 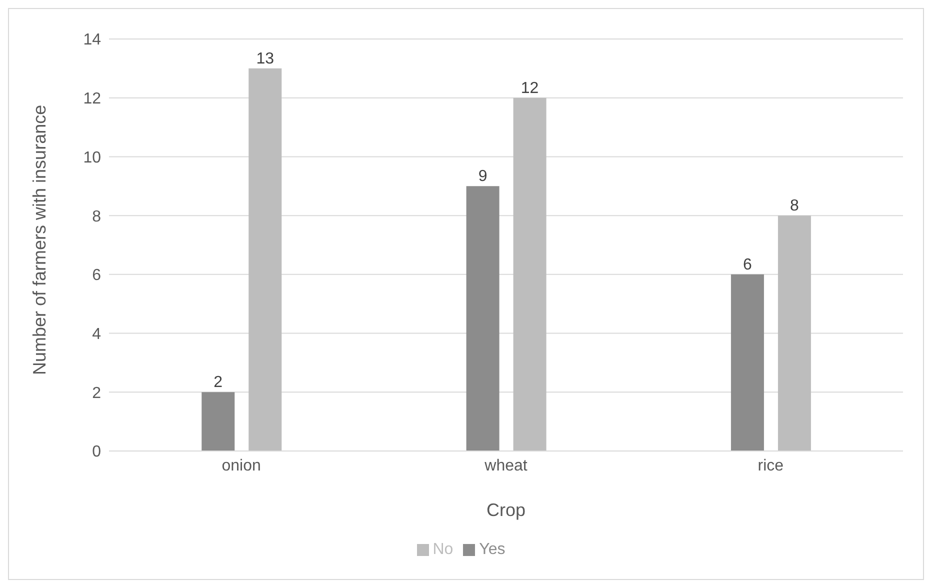 I want to click on y-tick-label: 6, so click(x=97, y=275).